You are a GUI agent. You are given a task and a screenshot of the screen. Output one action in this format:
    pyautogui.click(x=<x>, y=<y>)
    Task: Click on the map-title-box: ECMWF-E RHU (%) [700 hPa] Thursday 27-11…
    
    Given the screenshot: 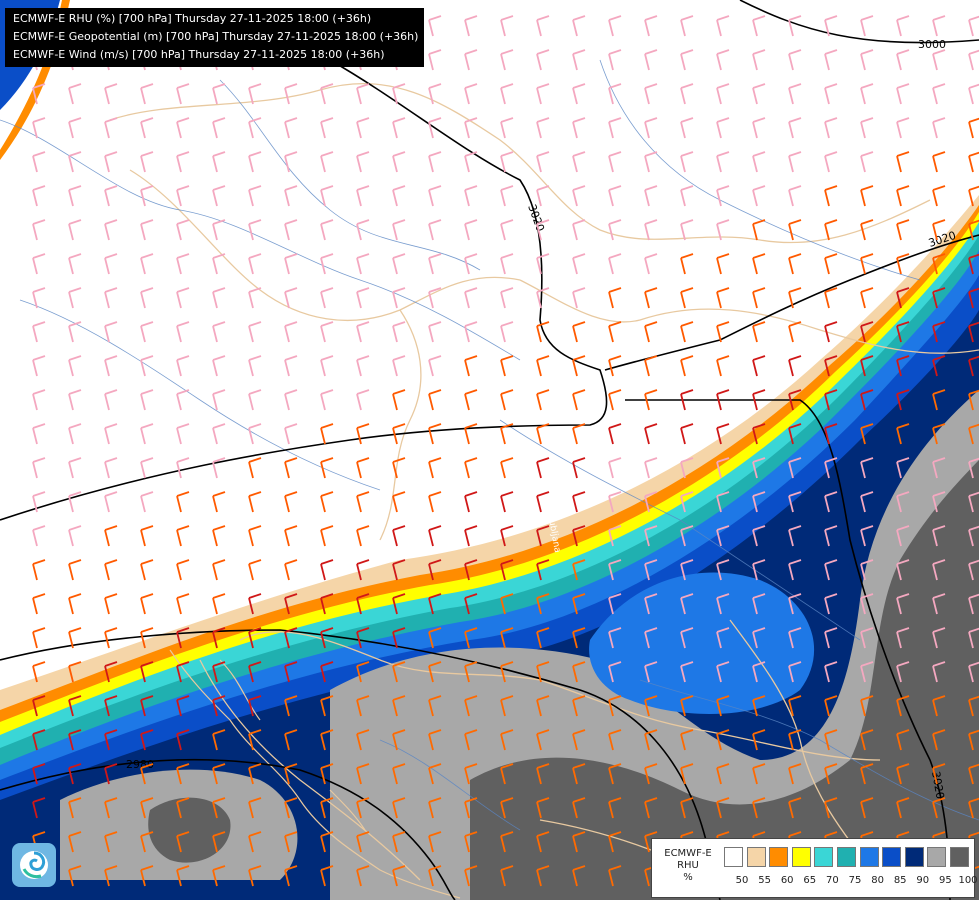 What is the action you would take?
    pyautogui.click(x=215, y=37)
    